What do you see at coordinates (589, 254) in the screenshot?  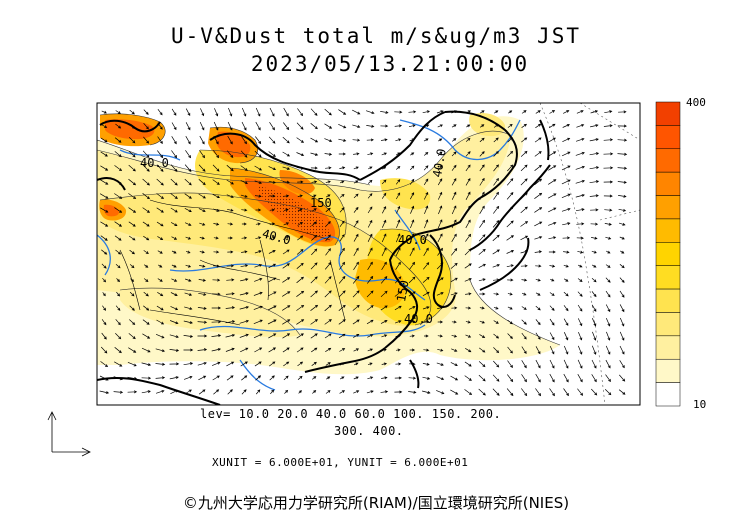 I see `lat-lon-grid` at bounding box center [589, 254].